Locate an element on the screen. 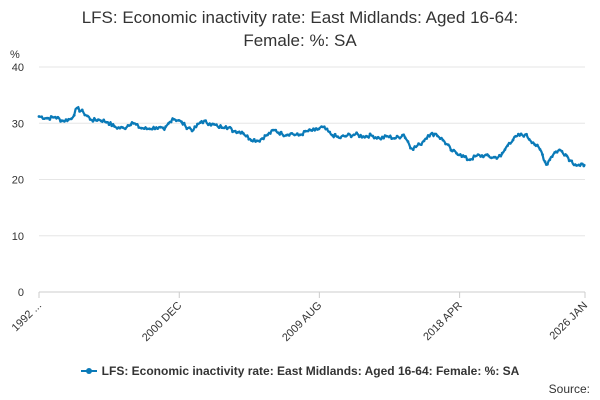 The image size is (600, 400). y-axis-label: % is located at coordinates (15, 55).